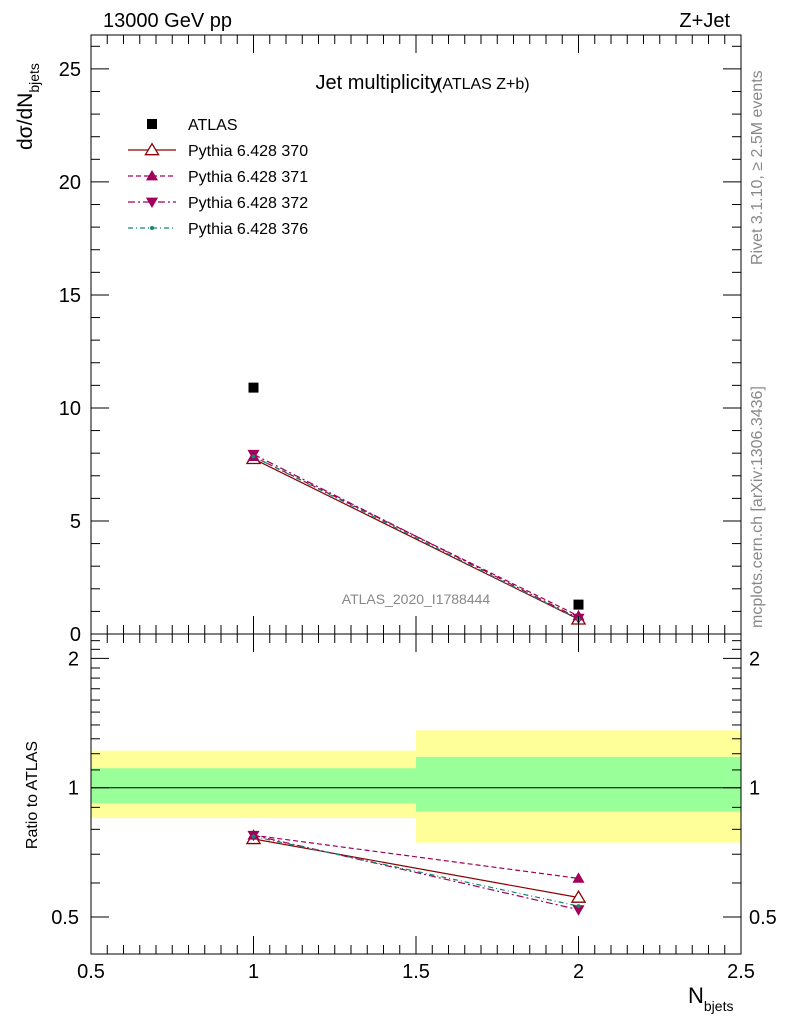 The image size is (786, 1024). What do you see at coordinates (73, 789) in the screenshot?
I see `ratio-ytick-label-left-1: 1` at bounding box center [73, 789].